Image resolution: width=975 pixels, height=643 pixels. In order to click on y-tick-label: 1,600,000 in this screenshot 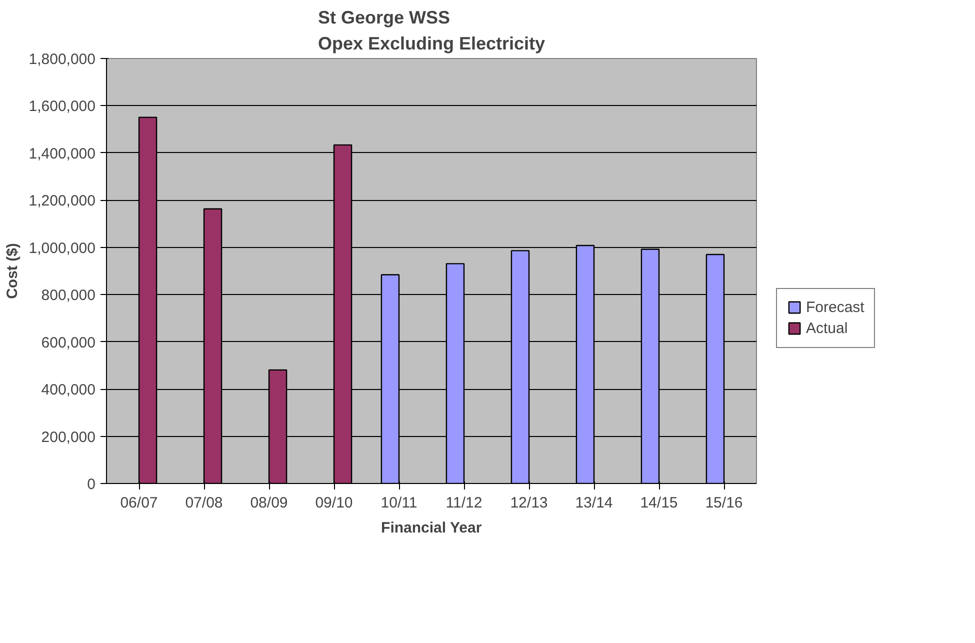, I will do `click(62, 107)`.